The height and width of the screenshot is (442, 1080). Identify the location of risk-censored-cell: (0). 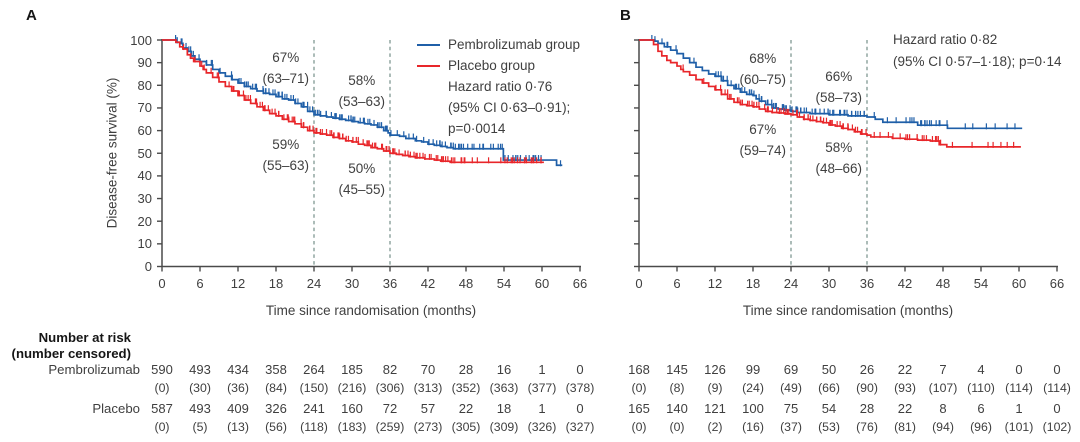
(639, 427).